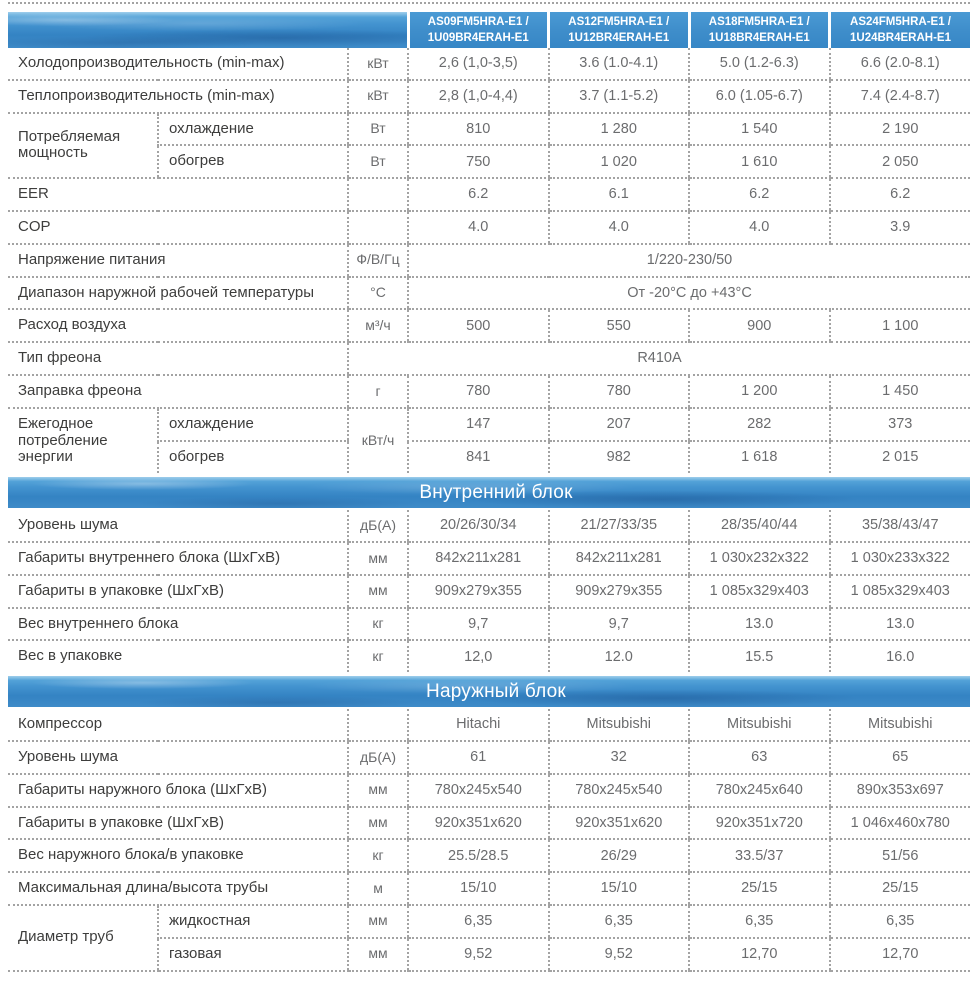 Image resolution: width=978 pixels, height=1000 pixels. I want to click on value-cell: 3.9, so click(899, 227).